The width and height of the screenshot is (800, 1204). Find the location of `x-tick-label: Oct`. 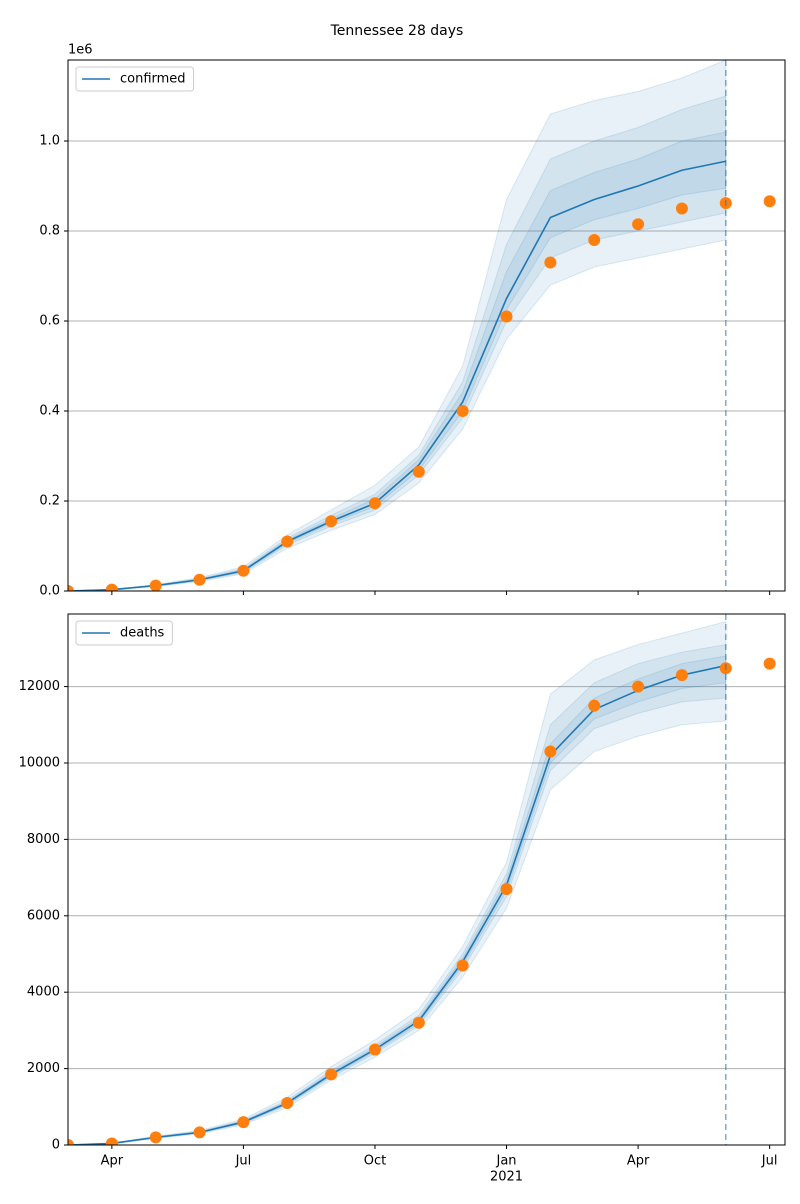

x-tick-label: Oct is located at coordinates (375, 1161).